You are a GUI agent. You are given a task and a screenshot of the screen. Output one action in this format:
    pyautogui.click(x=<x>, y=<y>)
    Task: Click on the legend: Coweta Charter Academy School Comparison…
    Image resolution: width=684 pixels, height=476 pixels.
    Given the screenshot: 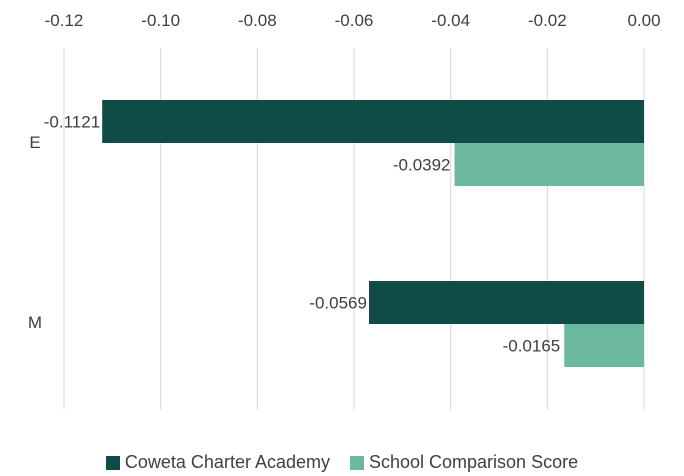 What is the action you would take?
    pyautogui.click(x=342, y=462)
    